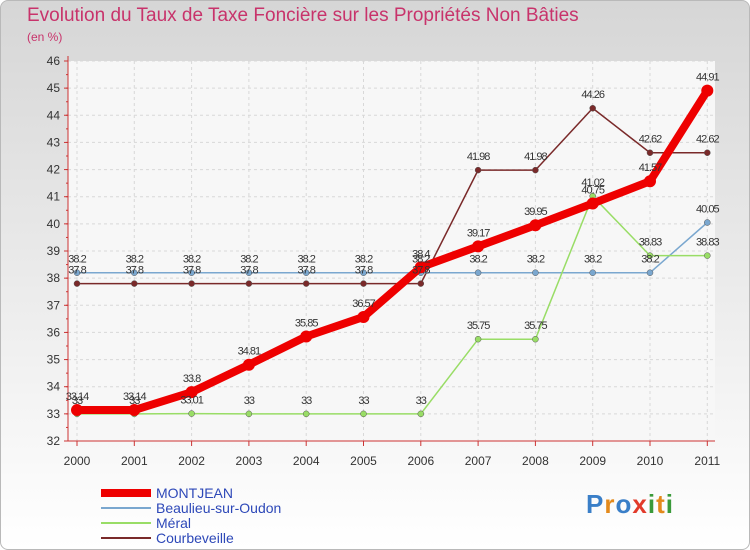 Image resolution: width=750 pixels, height=550 pixels. What do you see at coordinates (707, 140) in the screenshot?
I see `data-label: 42.62` at bounding box center [707, 140].